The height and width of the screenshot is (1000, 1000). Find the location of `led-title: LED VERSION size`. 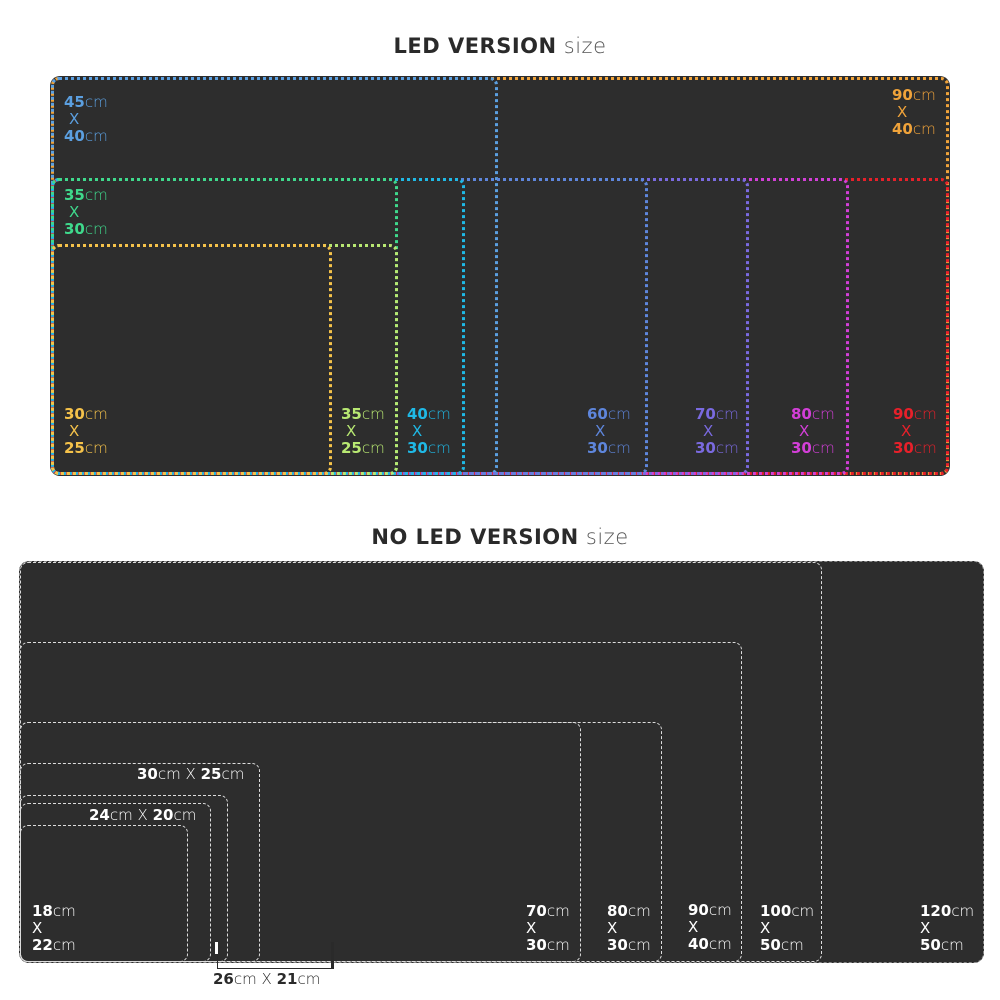

led-title: LED VERSION size is located at coordinates (500, 46).